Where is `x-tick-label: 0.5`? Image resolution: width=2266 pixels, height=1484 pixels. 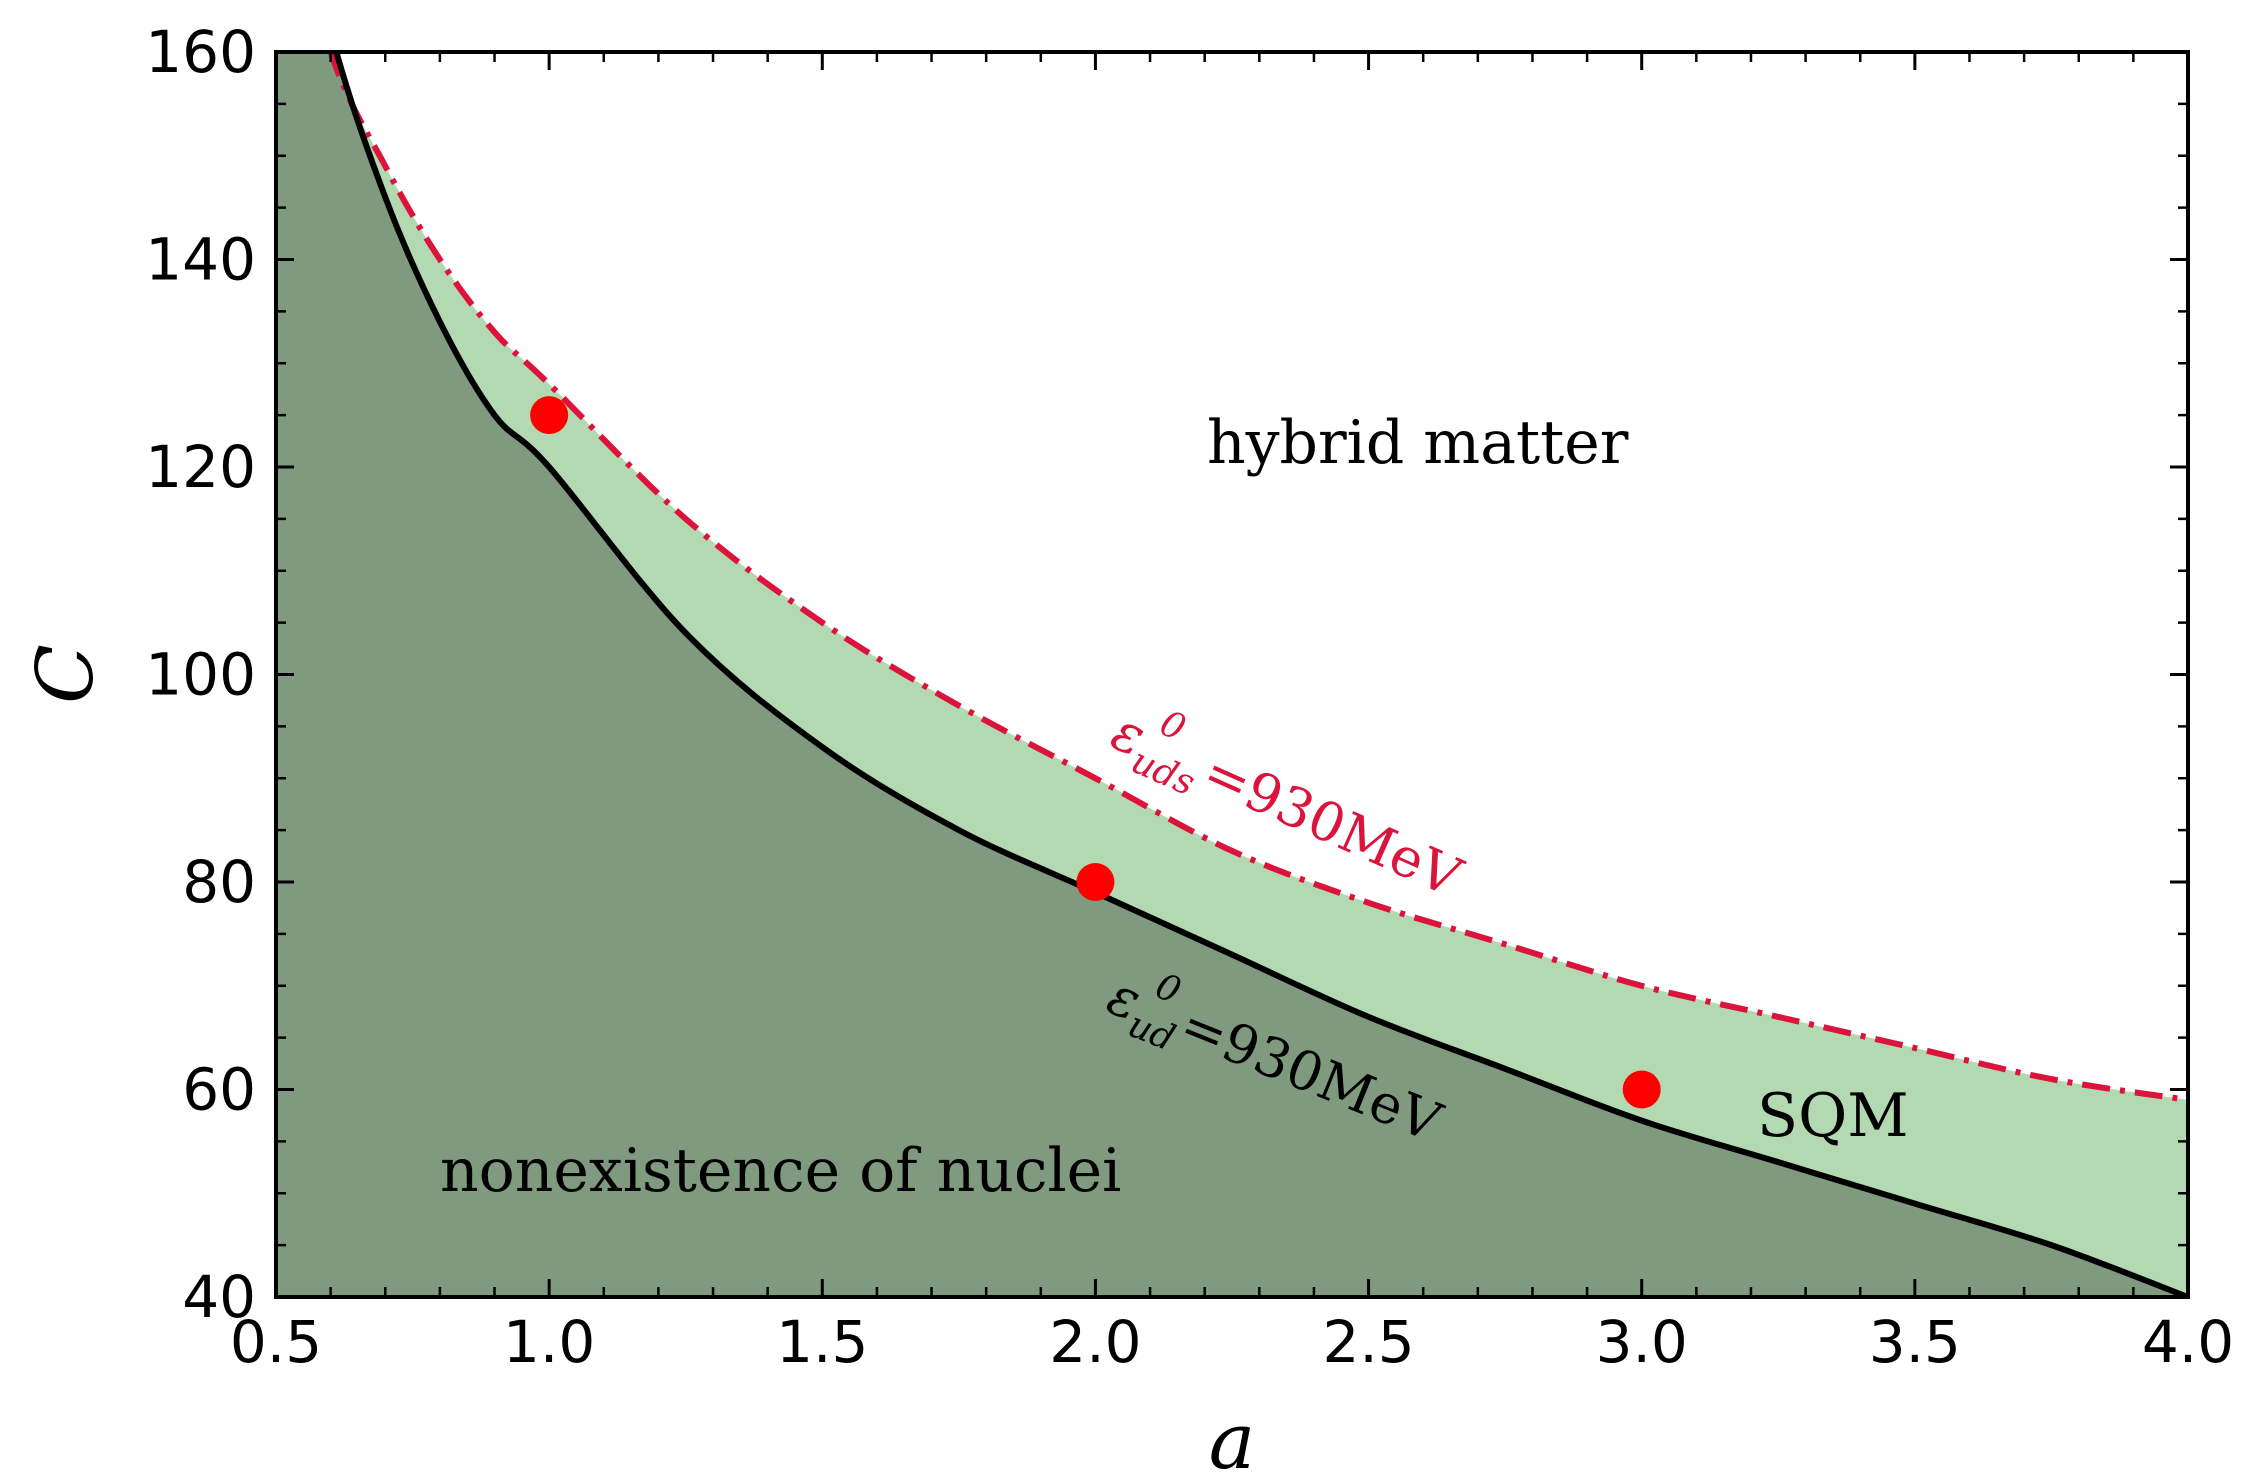
x-tick-label: 0.5 is located at coordinates (276, 1342).